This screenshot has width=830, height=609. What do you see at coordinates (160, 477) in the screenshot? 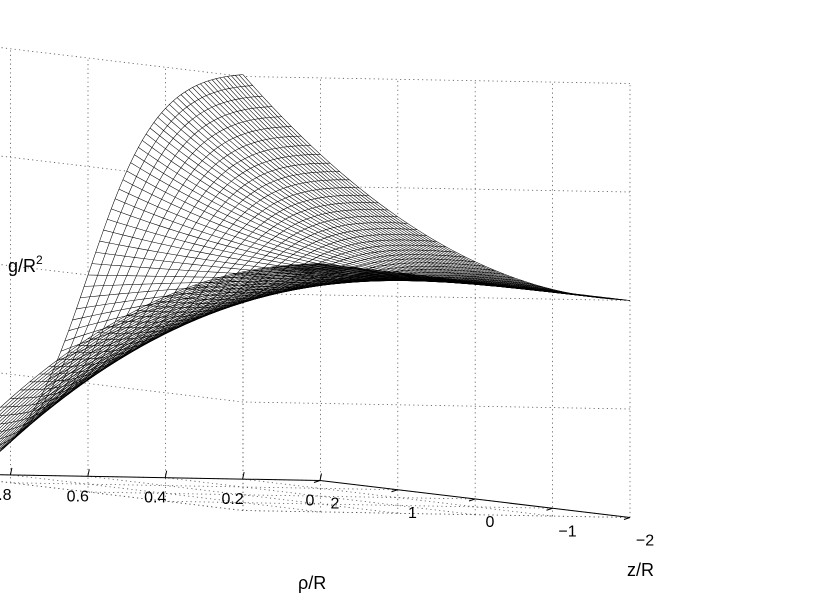
I see `rho-axis-line` at bounding box center [160, 477].